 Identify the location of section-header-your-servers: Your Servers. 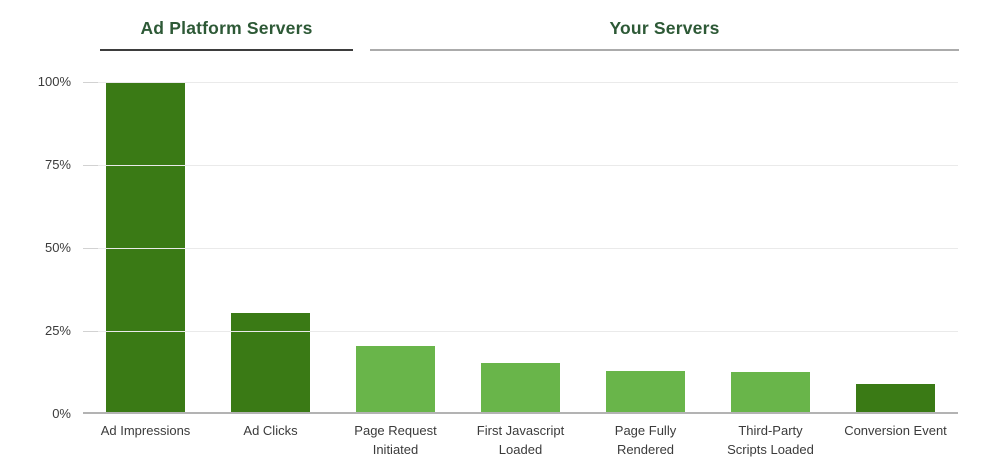
(664, 32).